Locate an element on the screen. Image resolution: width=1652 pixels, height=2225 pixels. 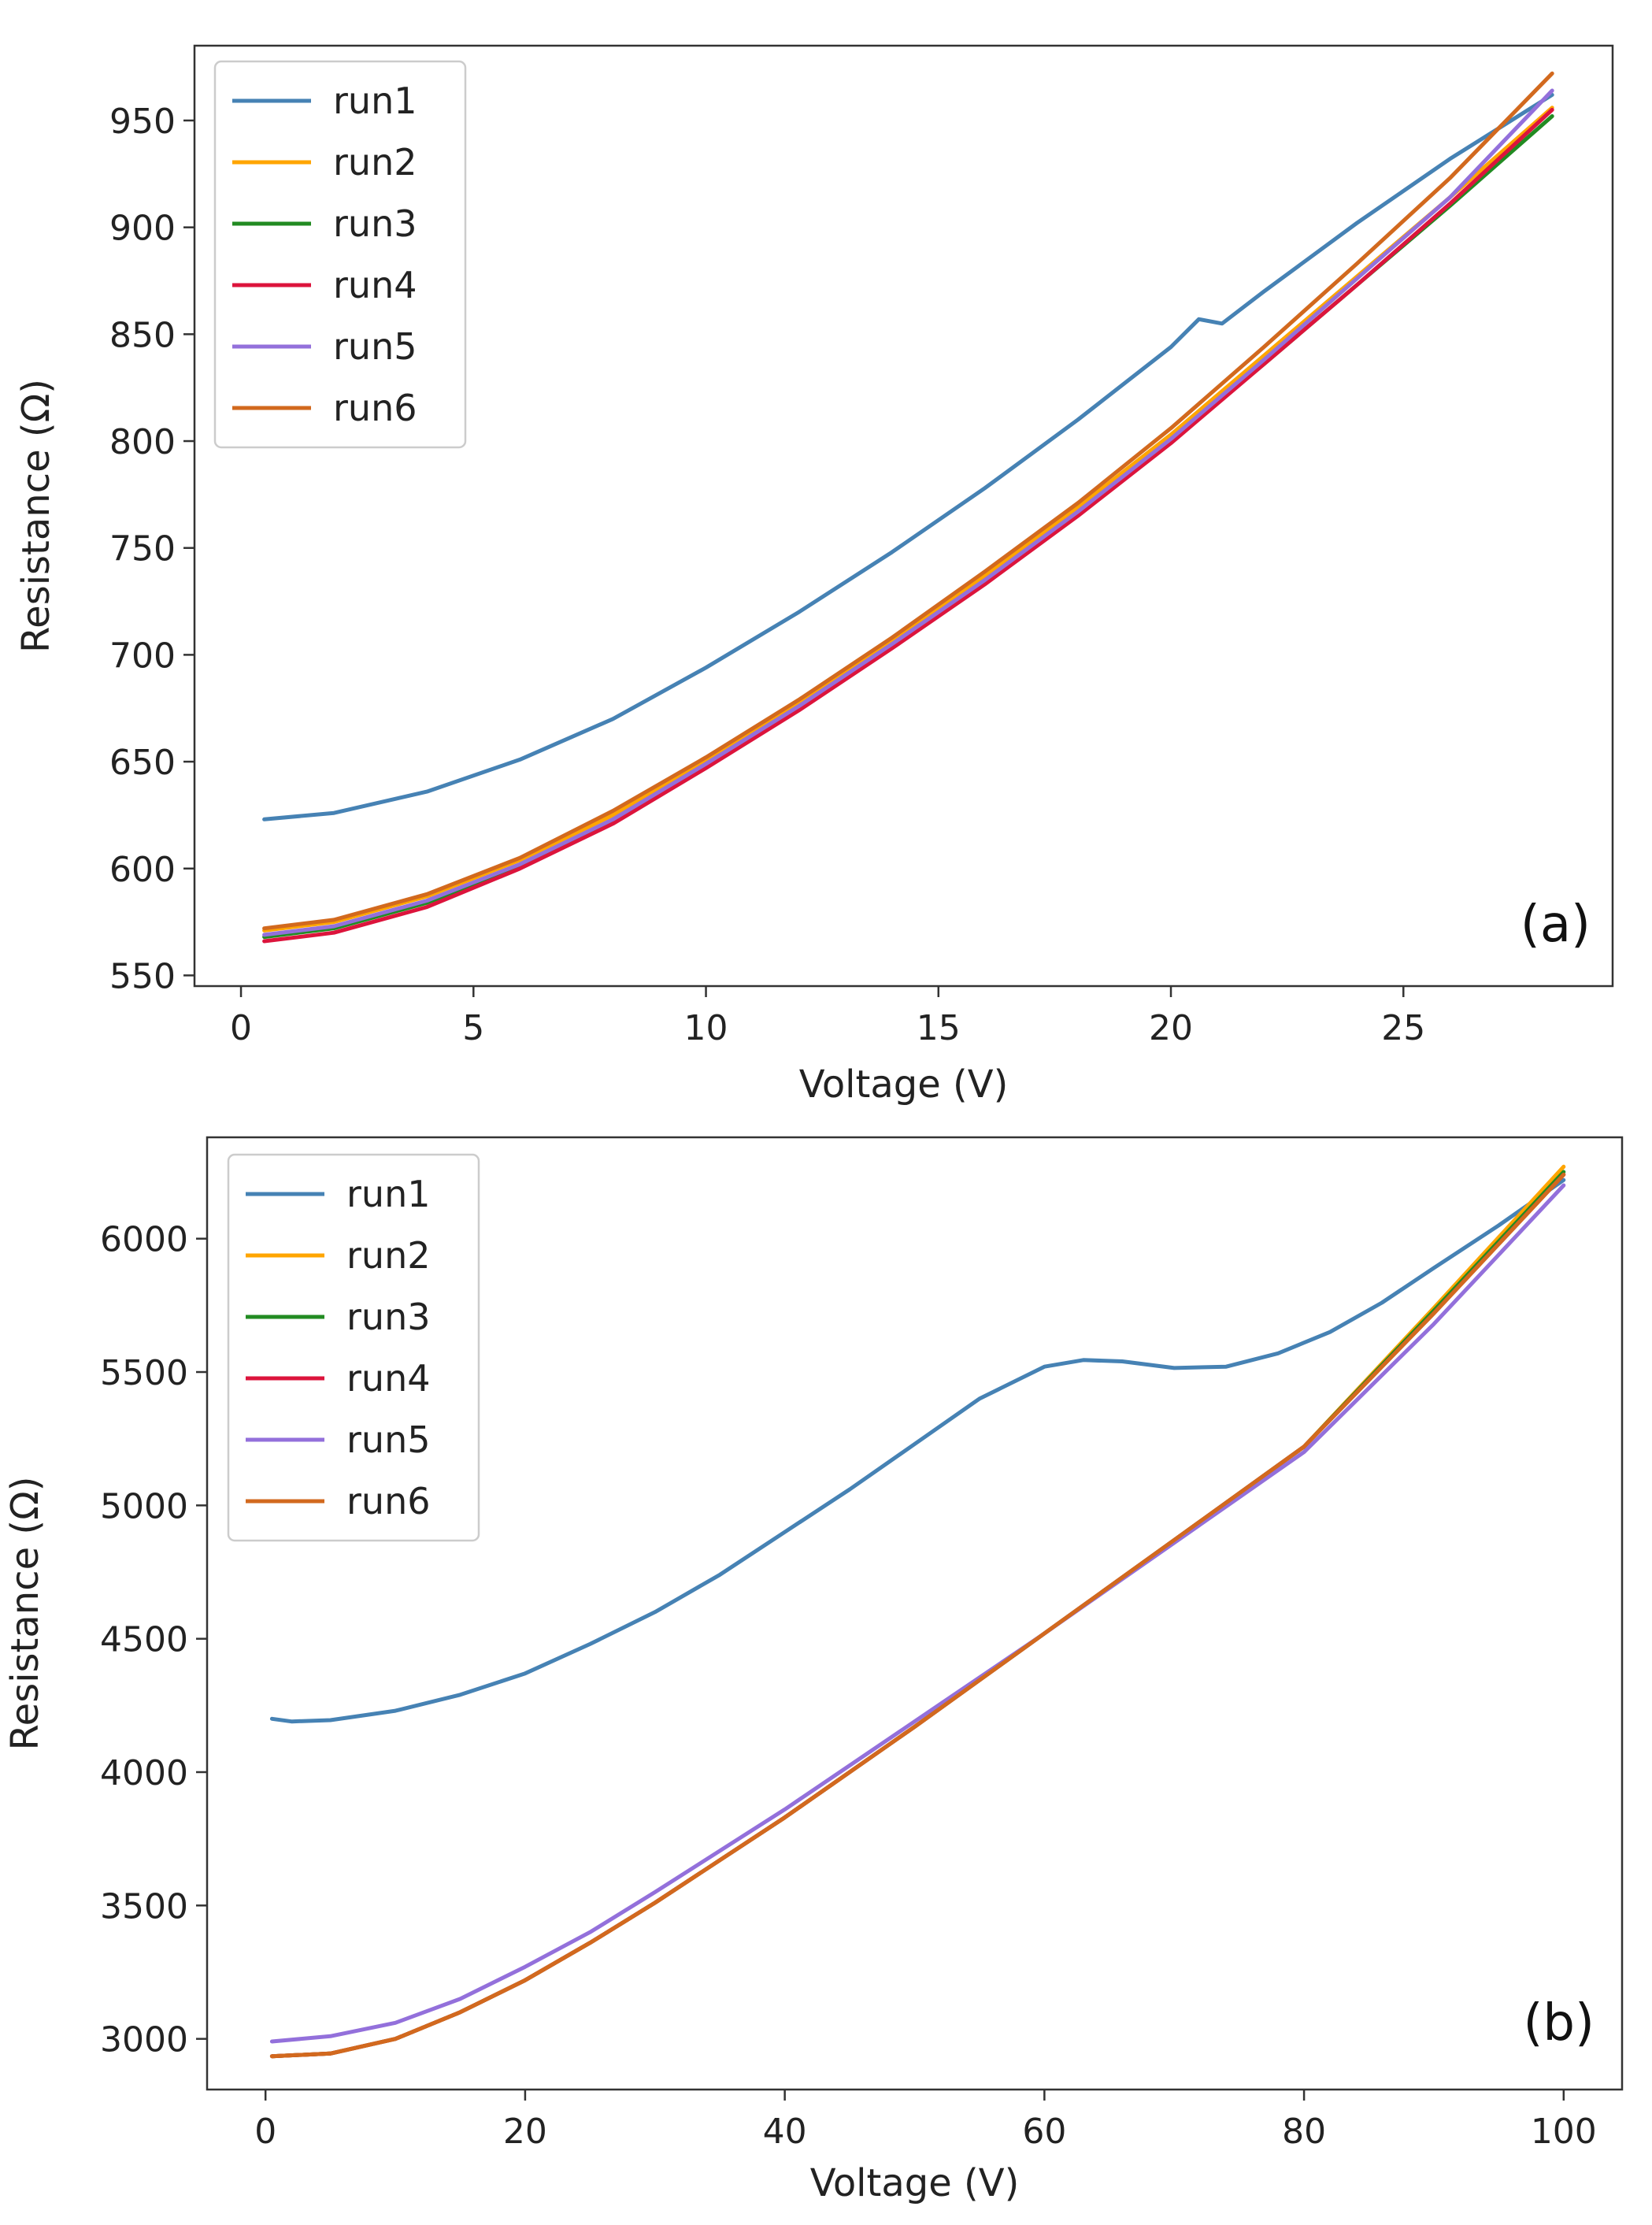
y-tick-label: 3000 is located at coordinates (144, 2040).